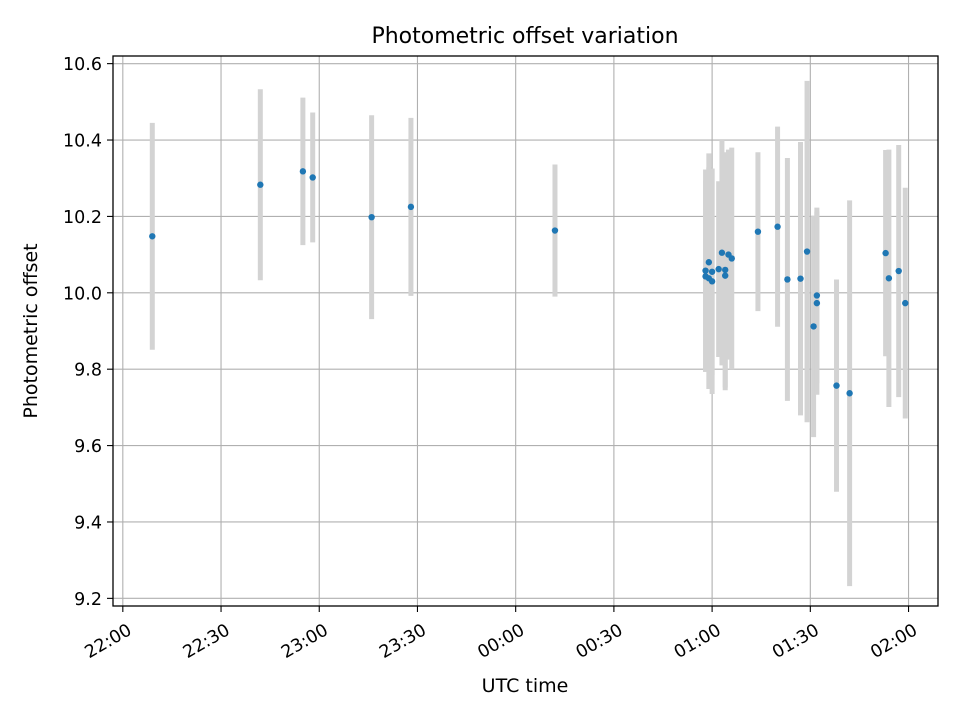 Image resolution: width=960 pixels, height=720 pixels. What do you see at coordinates (88, 523) in the screenshot?
I see `y-tick-label: 9.4` at bounding box center [88, 523].